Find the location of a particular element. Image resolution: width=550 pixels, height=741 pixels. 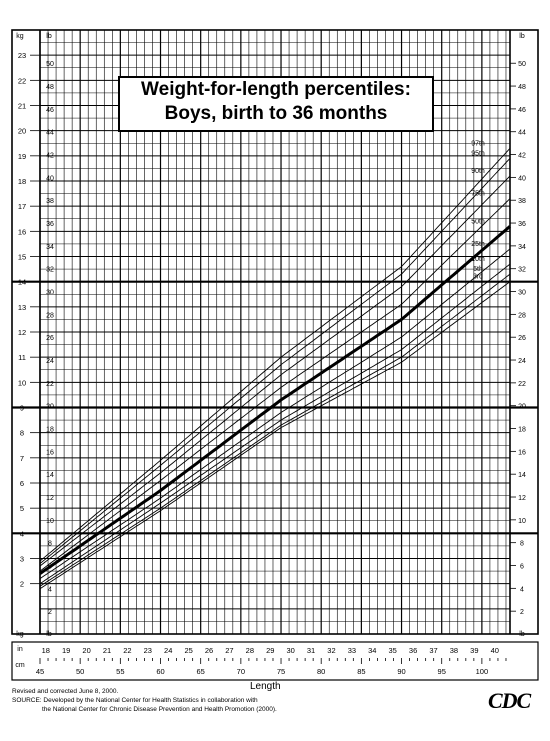

x-tick-cm: 80 is located at coordinates (321, 671).